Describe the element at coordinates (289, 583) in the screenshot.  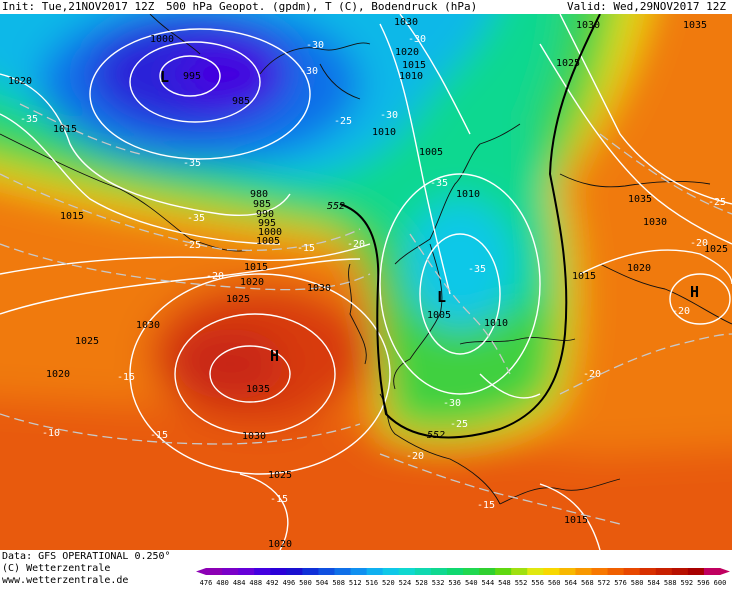
I see `scale-tick-label: 496` at that location.